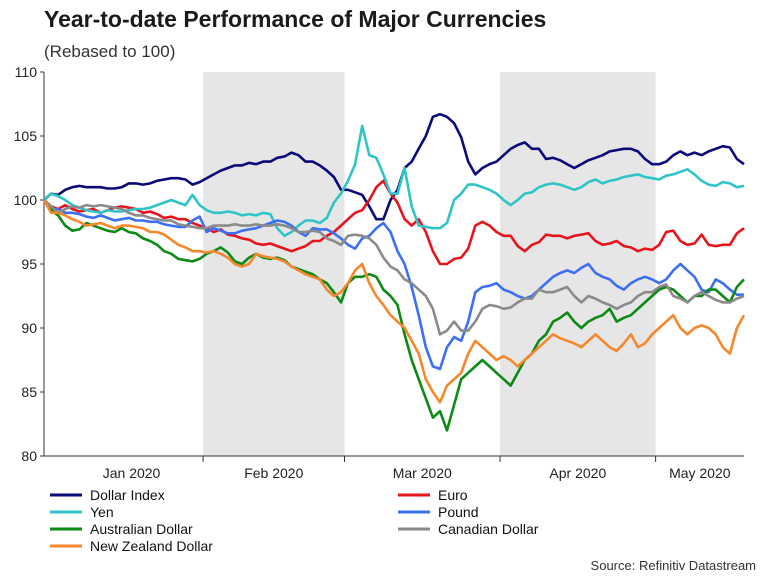  I want to click on x-tick-label: Jan 2020, so click(132, 473).